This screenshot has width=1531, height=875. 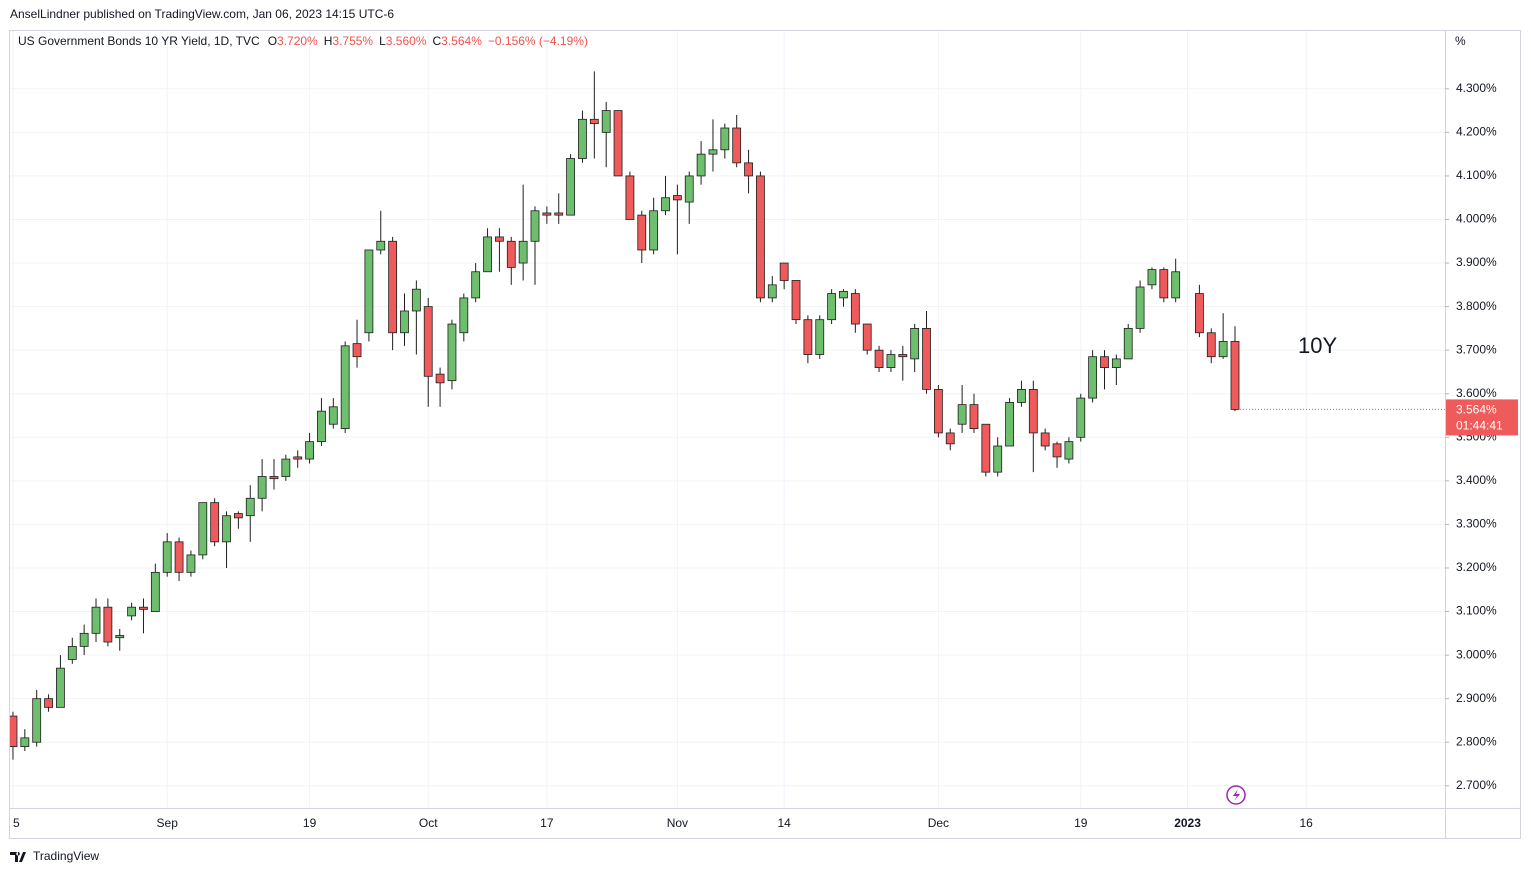 I want to click on y-tick-label: 3.100%, so click(x=1476, y=611).